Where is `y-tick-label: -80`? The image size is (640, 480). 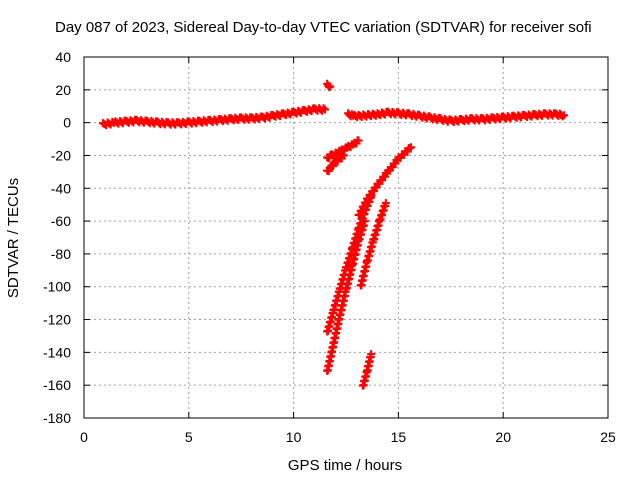
y-tick-label: -80 is located at coordinates (61, 254).